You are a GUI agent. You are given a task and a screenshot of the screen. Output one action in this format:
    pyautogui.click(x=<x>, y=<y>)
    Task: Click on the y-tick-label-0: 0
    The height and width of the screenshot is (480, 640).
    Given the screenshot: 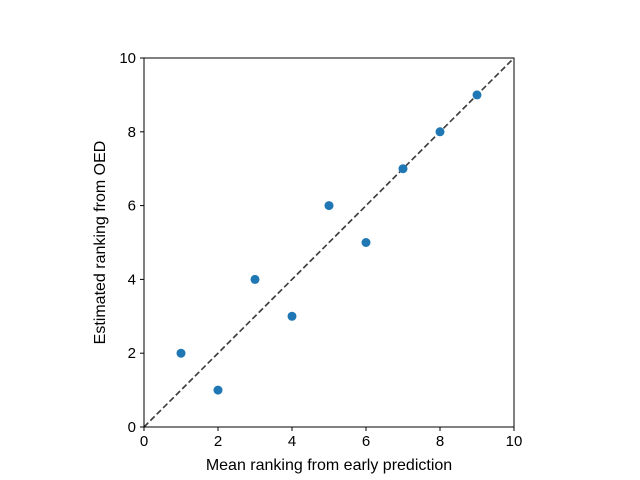 What is the action you would take?
    pyautogui.click(x=132, y=427)
    